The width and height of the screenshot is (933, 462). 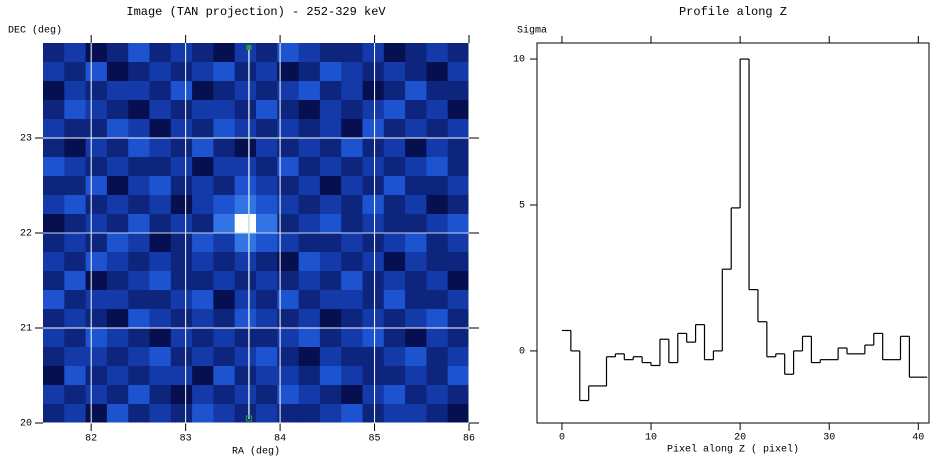 I want to click on crosshair-marker, so click(x=248, y=418).